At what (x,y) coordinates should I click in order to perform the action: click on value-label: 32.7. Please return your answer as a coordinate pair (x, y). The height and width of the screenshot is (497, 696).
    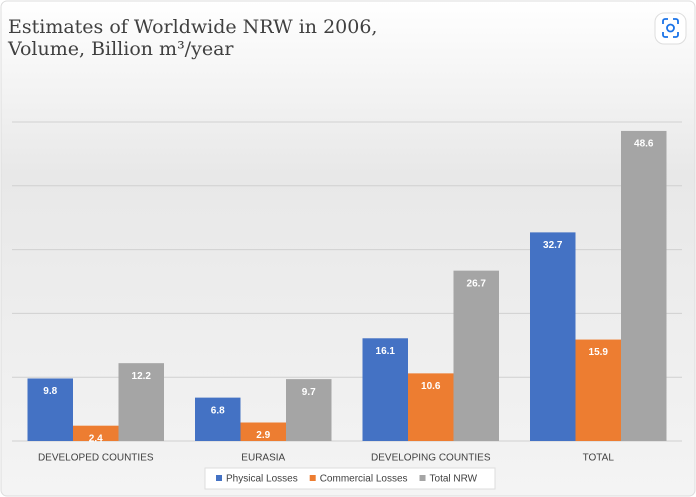
    Looking at the image, I should click on (553, 245).